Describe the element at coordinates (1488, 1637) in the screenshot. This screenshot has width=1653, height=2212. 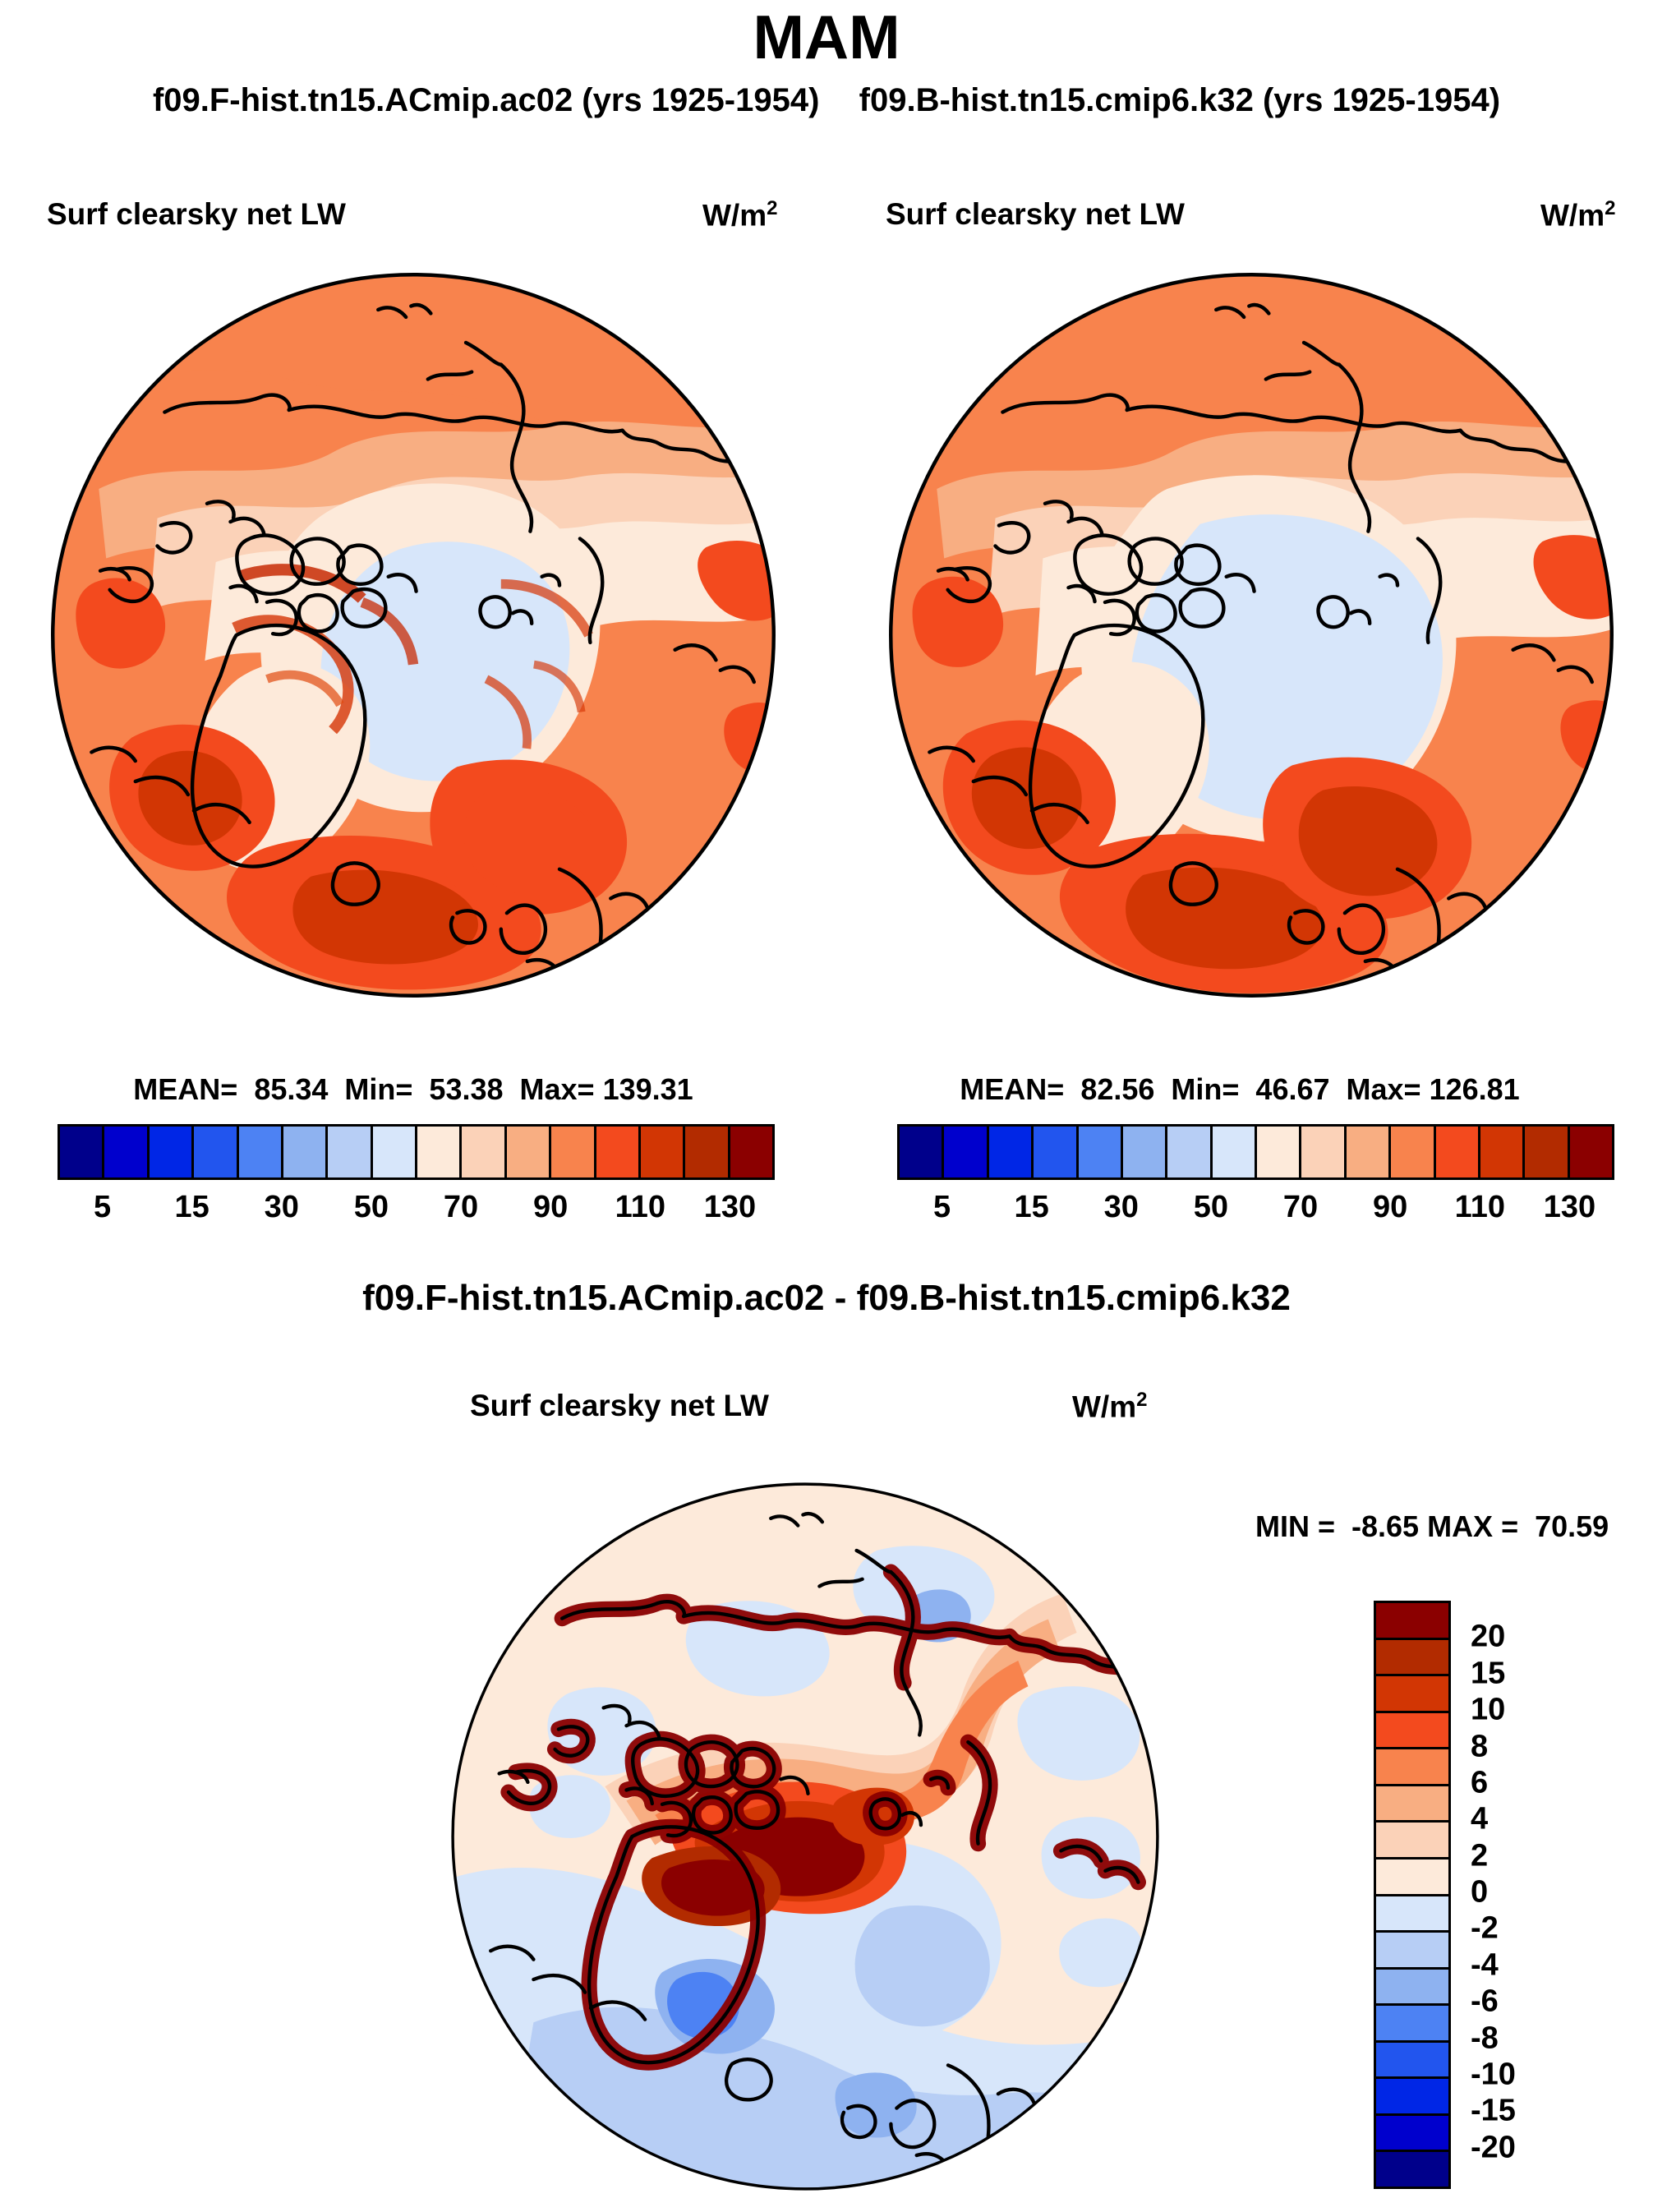
I see `colorbar-tick-label: 20` at that location.